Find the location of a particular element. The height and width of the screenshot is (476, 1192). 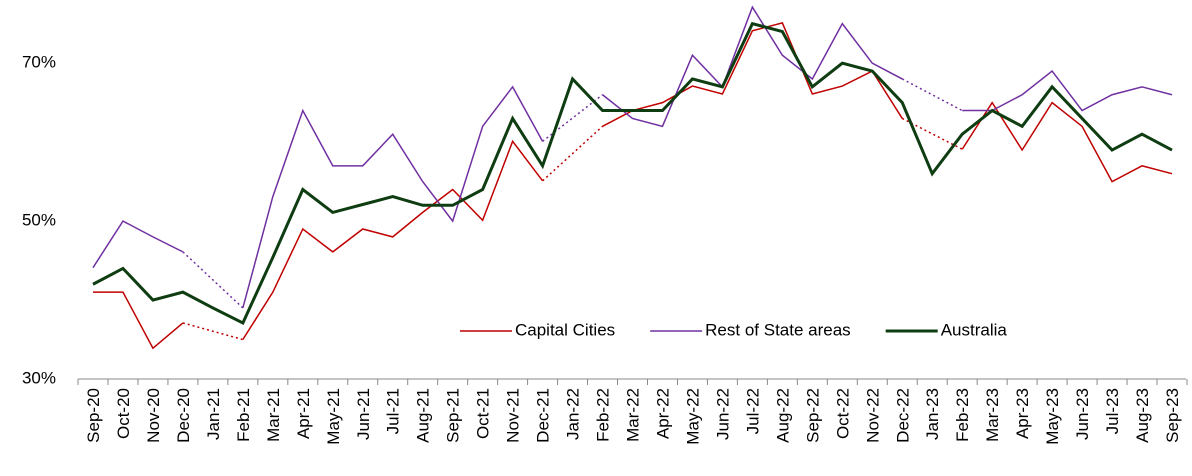

x-tick-label: Mar-21 is located at coordinates (273, 415).